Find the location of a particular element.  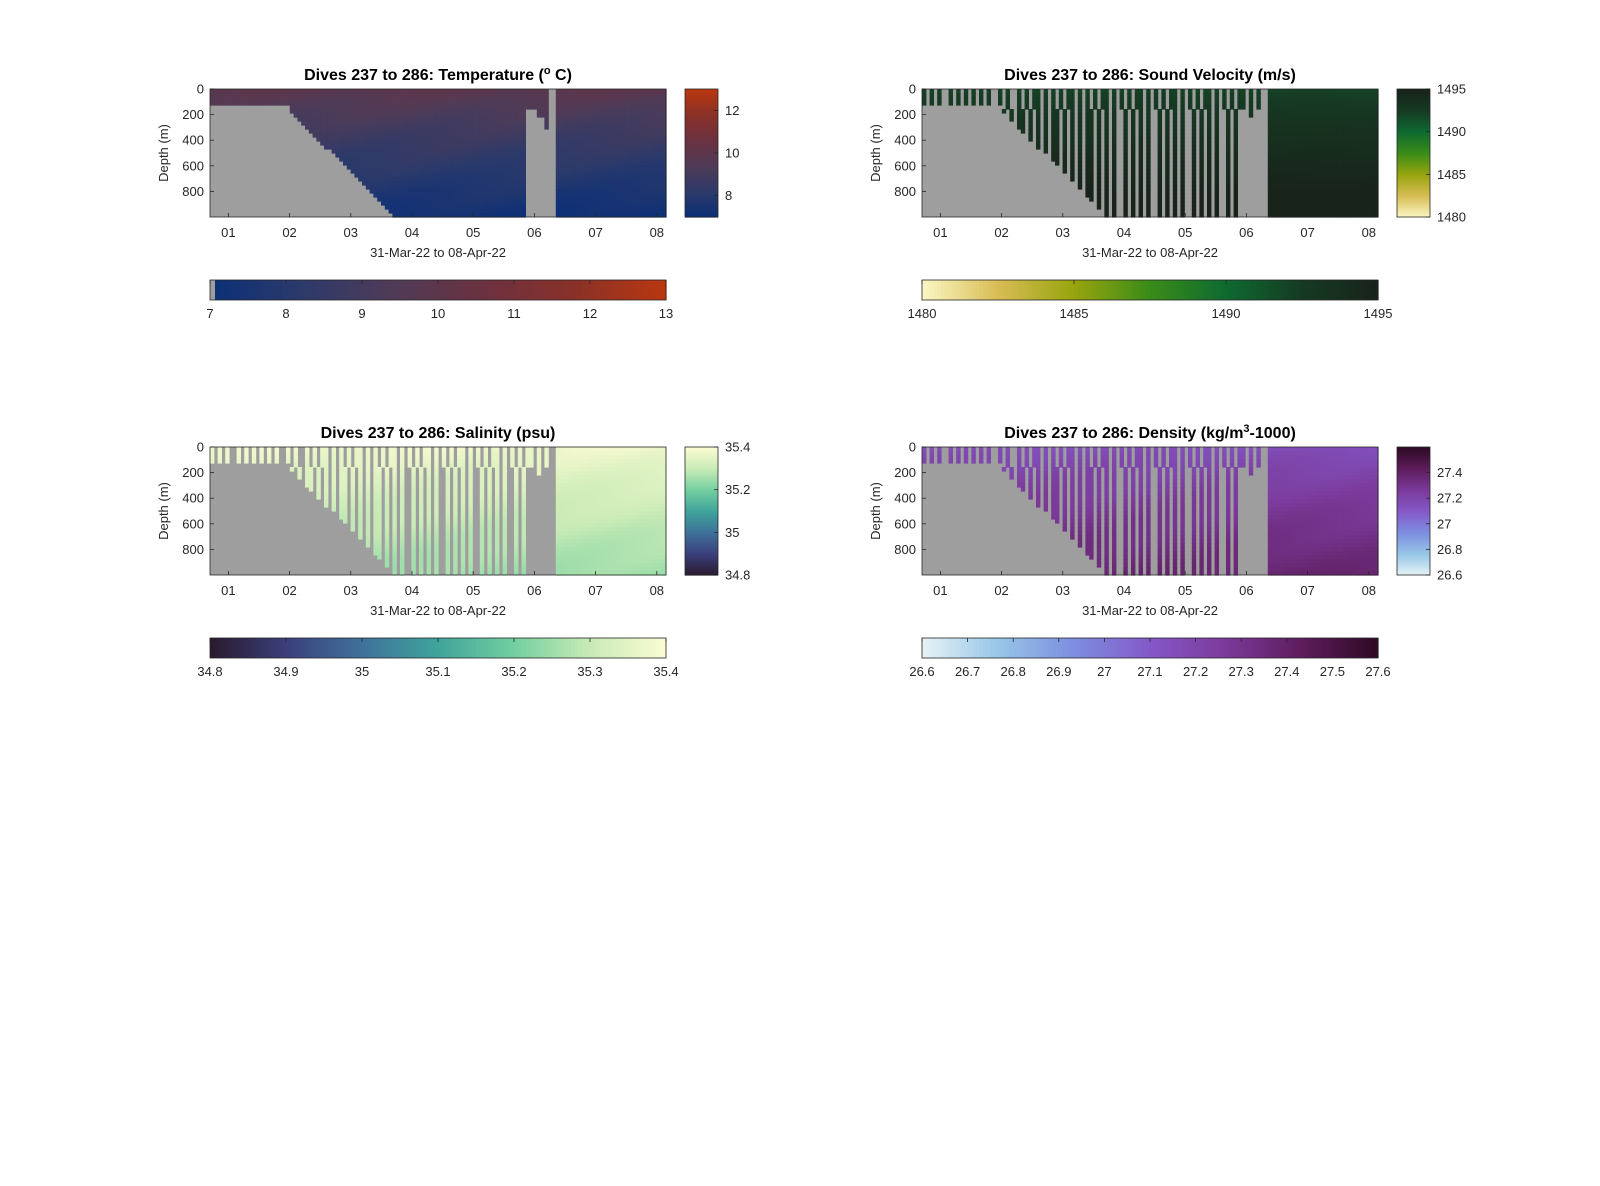

salinity-cell is located at coordinates (288, 461).